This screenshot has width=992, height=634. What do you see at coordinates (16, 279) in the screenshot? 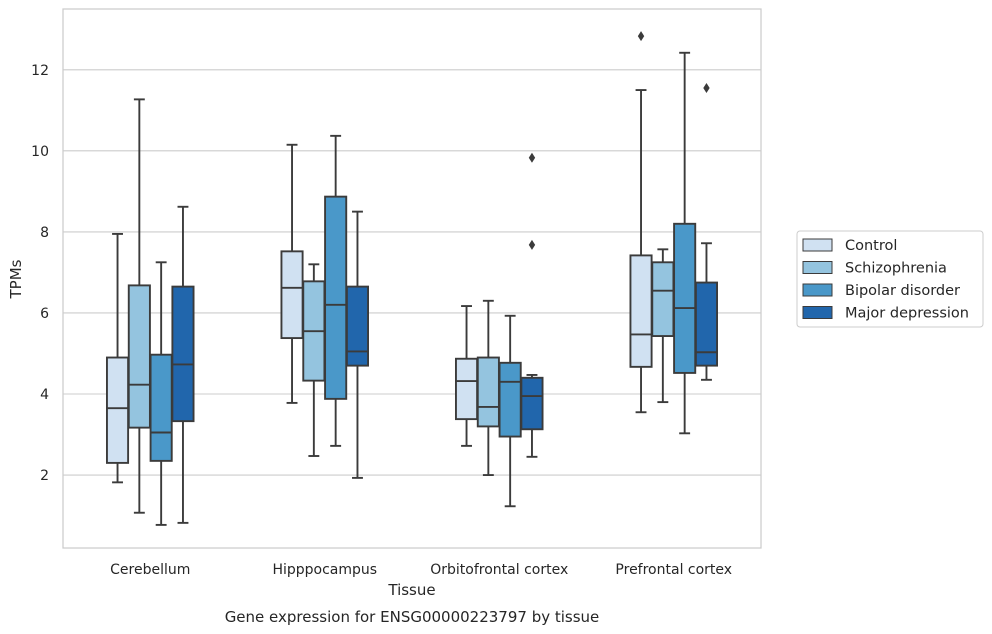
I see `y-axis-label: TPMs` at bounding box center [16, 279].